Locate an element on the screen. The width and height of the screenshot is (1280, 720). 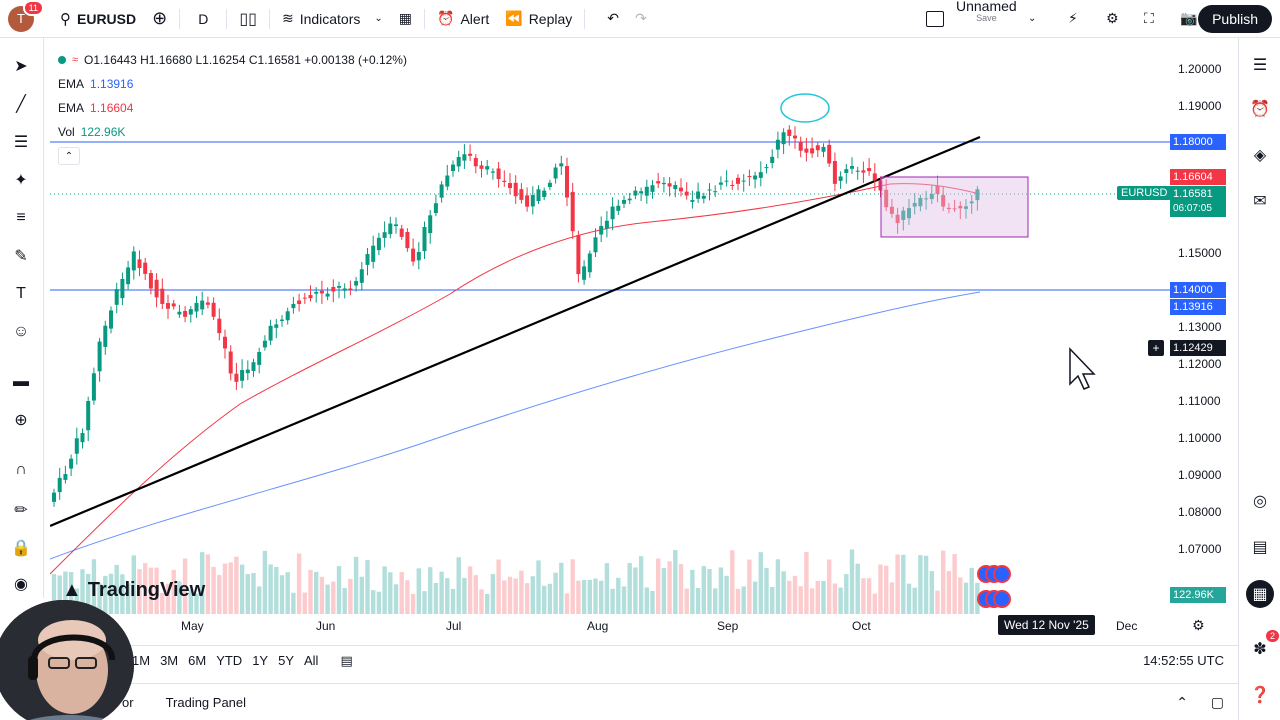
pattern-icon: ✦ is located at coordinates (21, 180).